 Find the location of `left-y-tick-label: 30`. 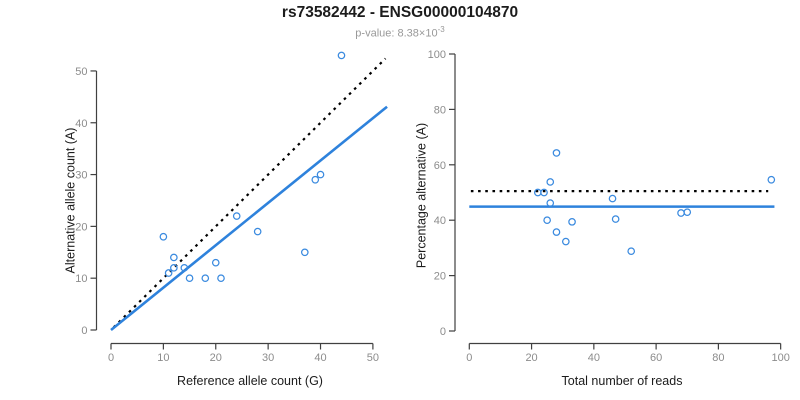

left-y-tick-label: 30 is located at coordinates (81, 176).